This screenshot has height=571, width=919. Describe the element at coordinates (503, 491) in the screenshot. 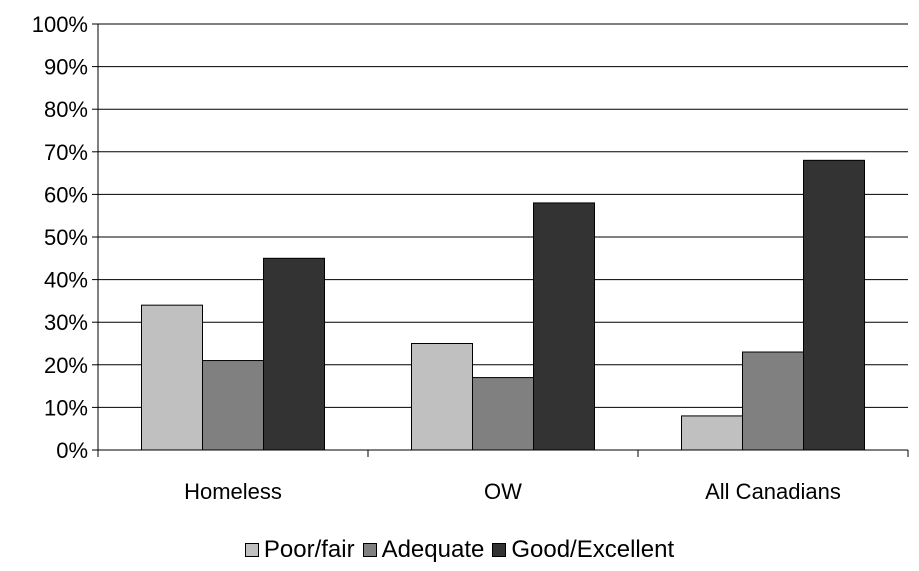

I see `x-tick-label: OW` at that location.